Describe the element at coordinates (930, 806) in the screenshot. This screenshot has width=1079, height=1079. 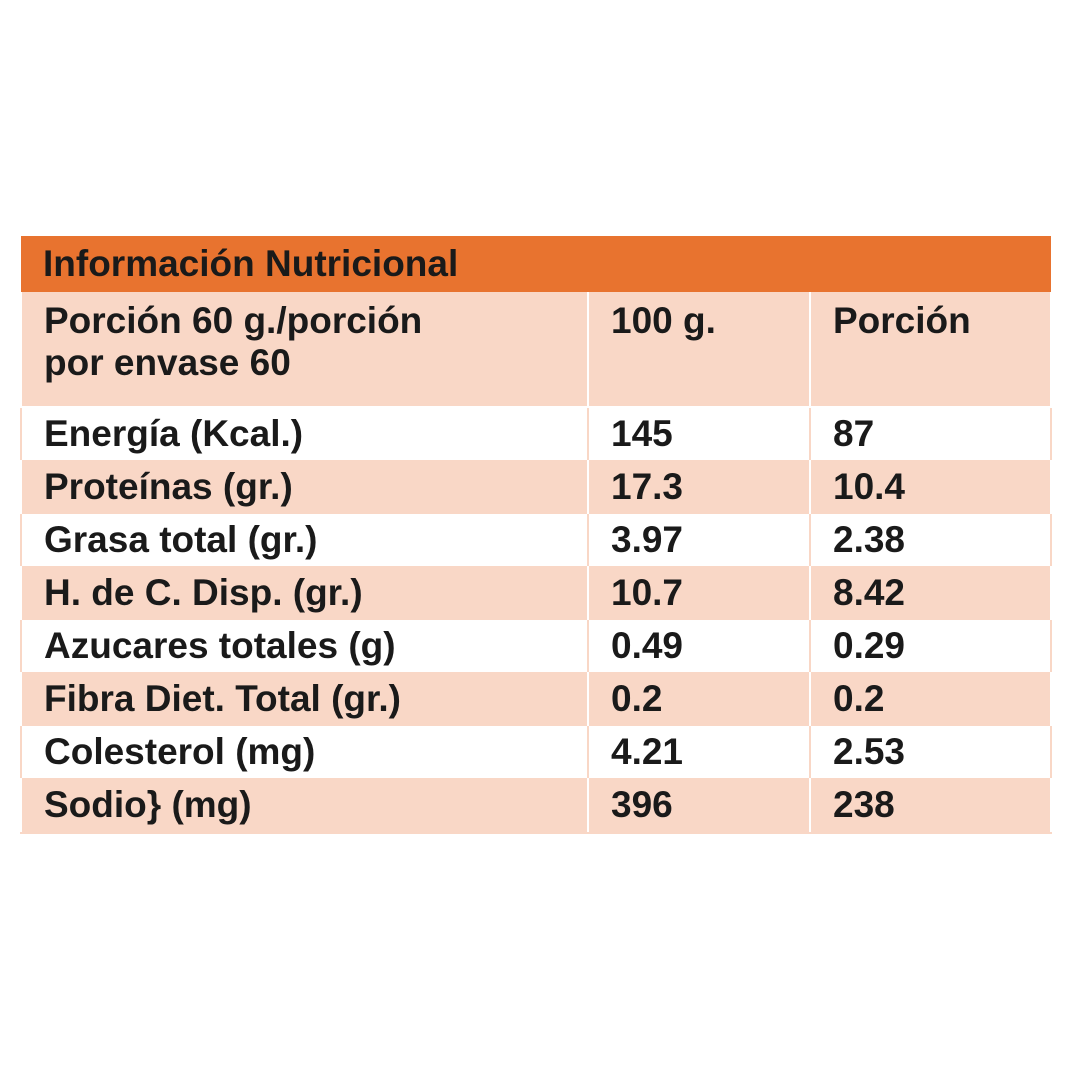
I see `value-per-portion: 238` at that location.